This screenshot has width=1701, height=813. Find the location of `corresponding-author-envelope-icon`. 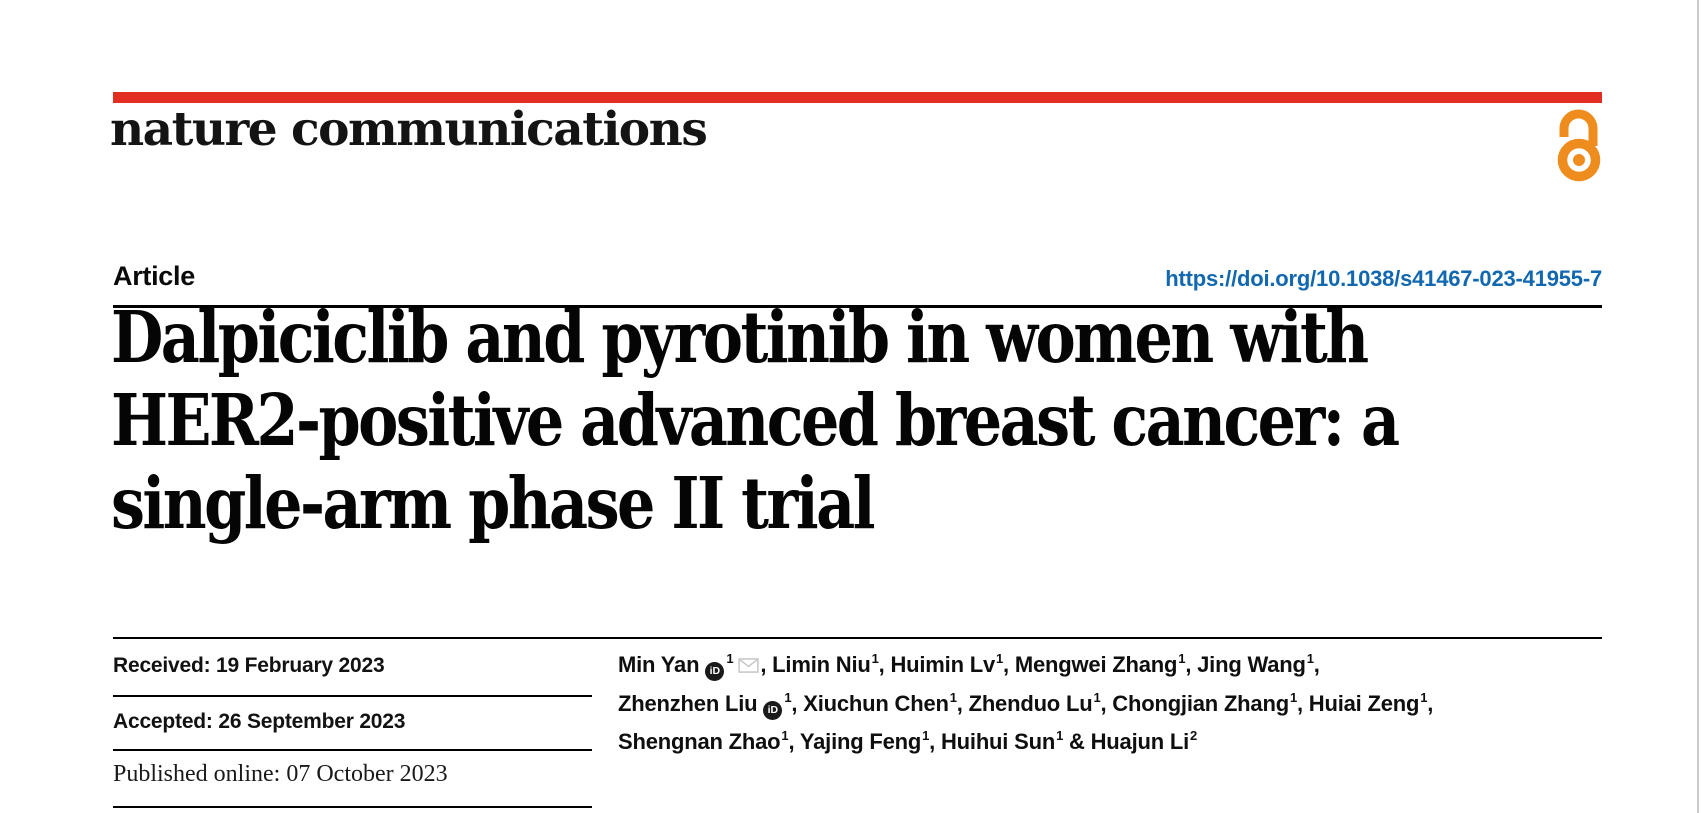

corresponding-author-envelope-icon is located at coordinates (748, 666).